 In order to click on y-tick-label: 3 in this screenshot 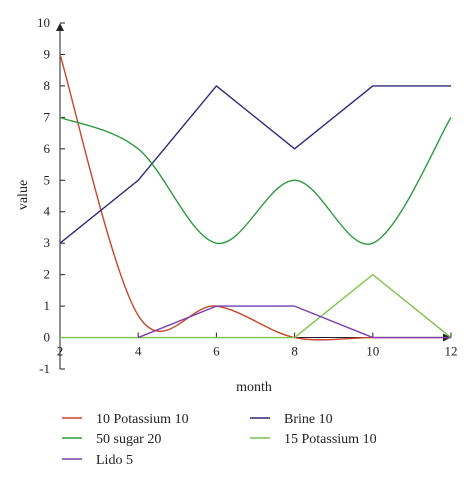, I will do `click(47, 242)`.